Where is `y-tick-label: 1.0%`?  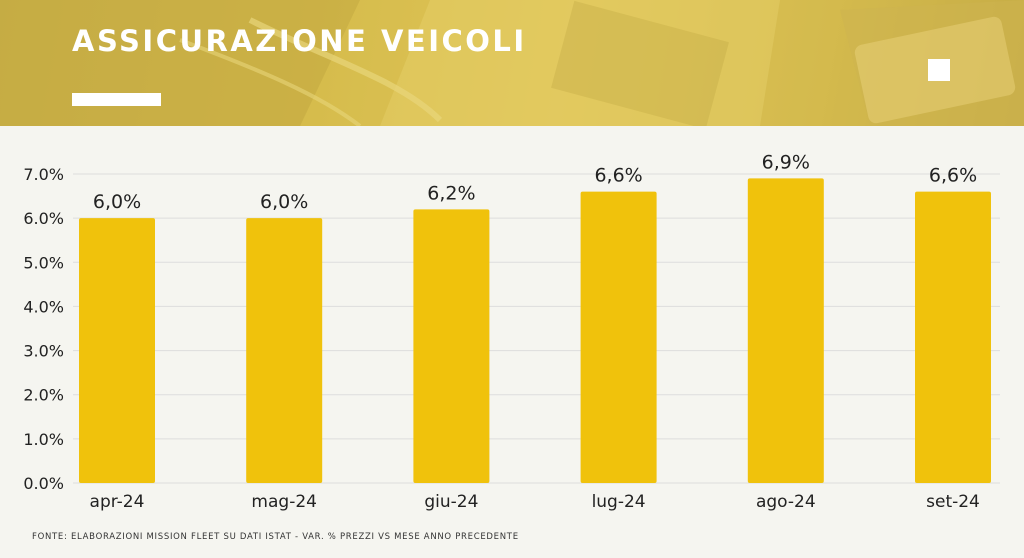 y-tick-label: 1.0% is located at coordinates (43, 439).